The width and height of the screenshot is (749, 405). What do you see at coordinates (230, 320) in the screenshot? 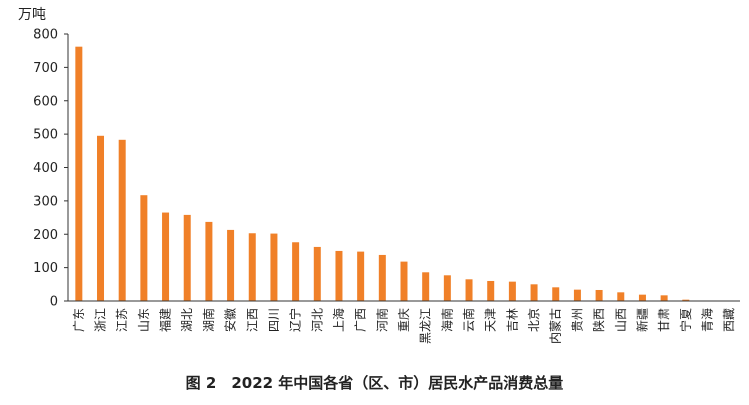
I see `x-tick-label: 安徽` at bounding box center [230, 320].